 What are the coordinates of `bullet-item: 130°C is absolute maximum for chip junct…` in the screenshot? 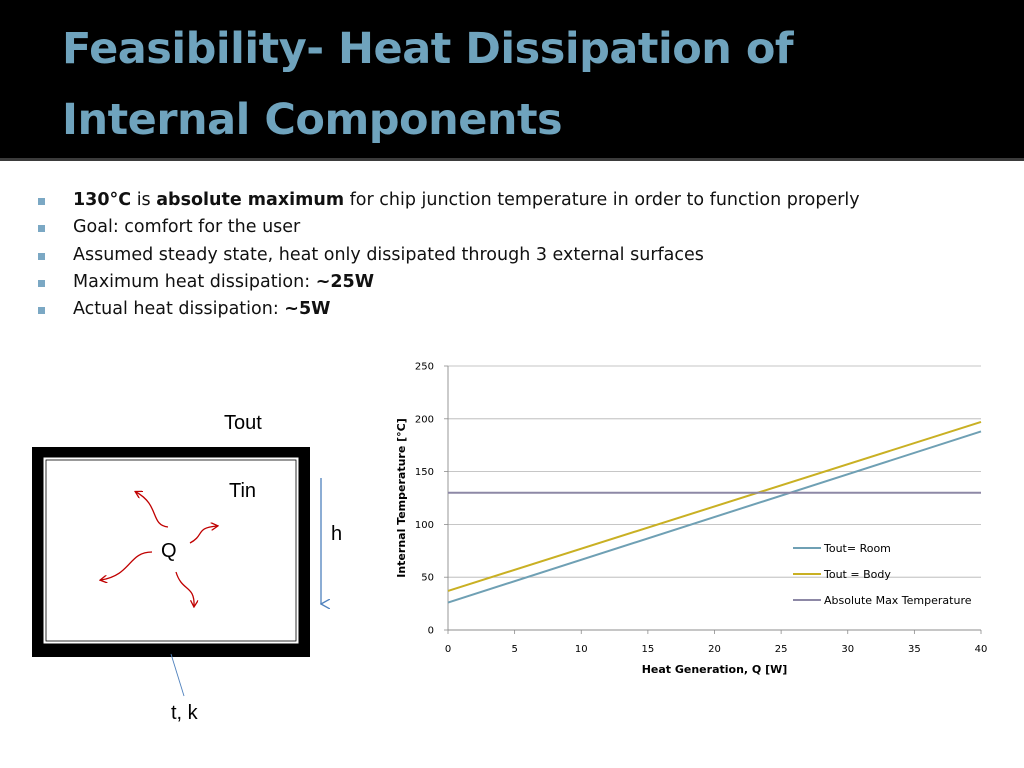 It's located at (449, 203).